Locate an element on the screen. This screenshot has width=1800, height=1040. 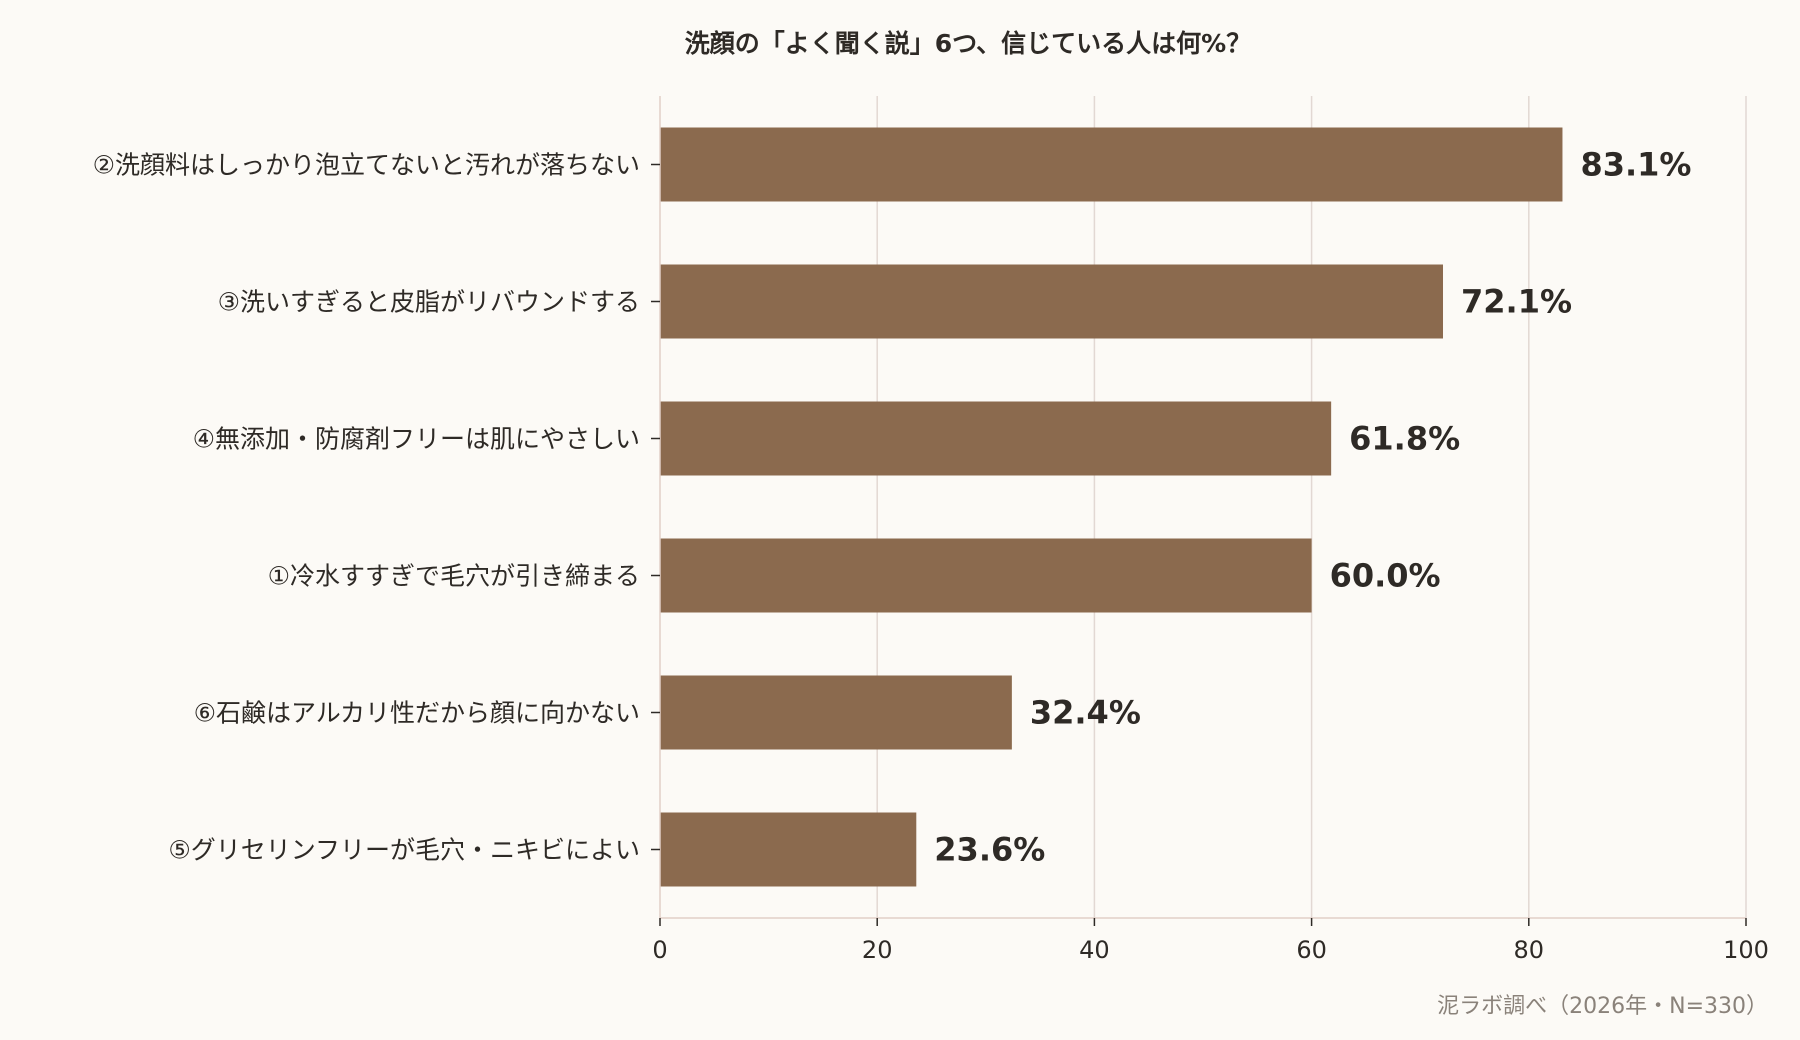
data-label-1: 83.1% is located at coordinates (1635, 165).